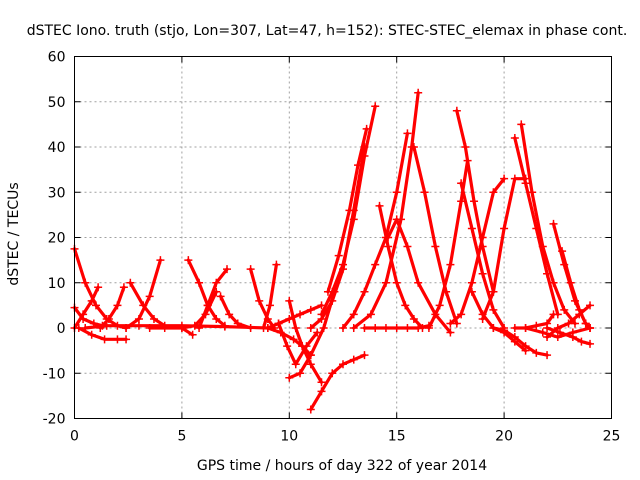 Image resolution: width=640 pixels, height=480 pixels. What do you see at coordinates (54, 420) in the screenshot?
I see `y-tick-label: -20` at bounding box center [54, 420].